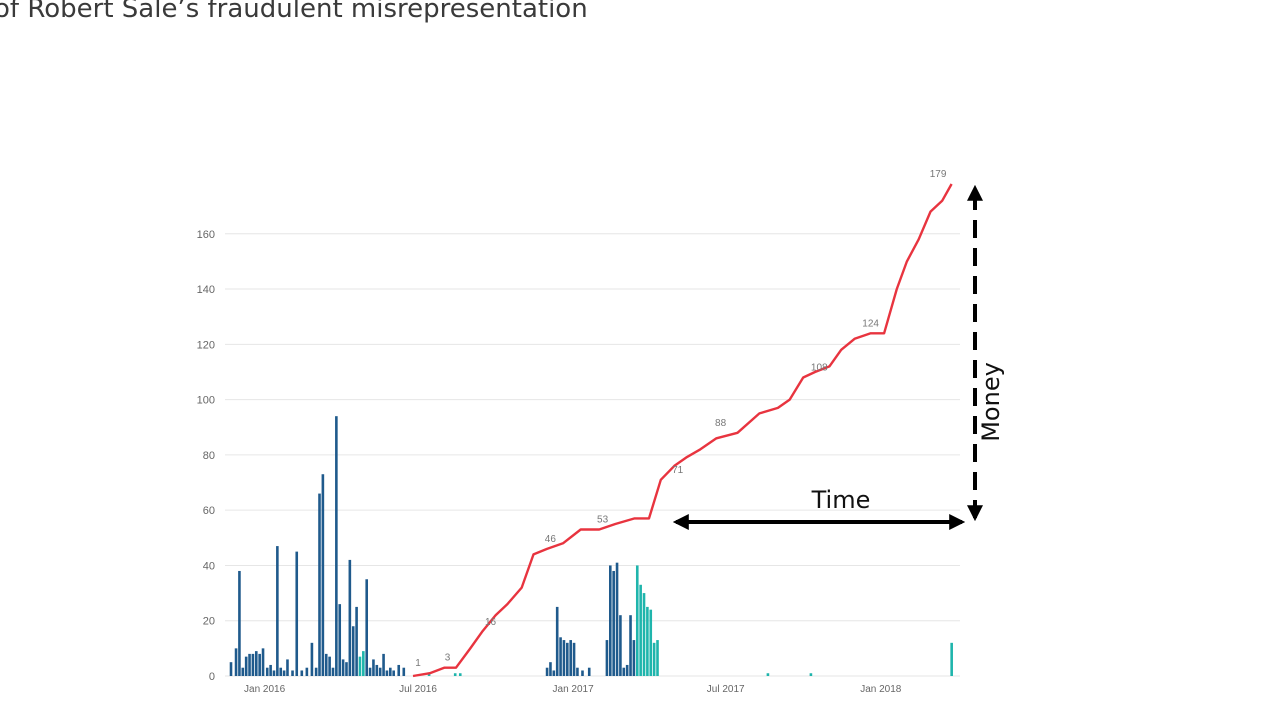 The image size is (1280, 720). I want to click on x-tick-label: Jul 2017, so click(726, 689).